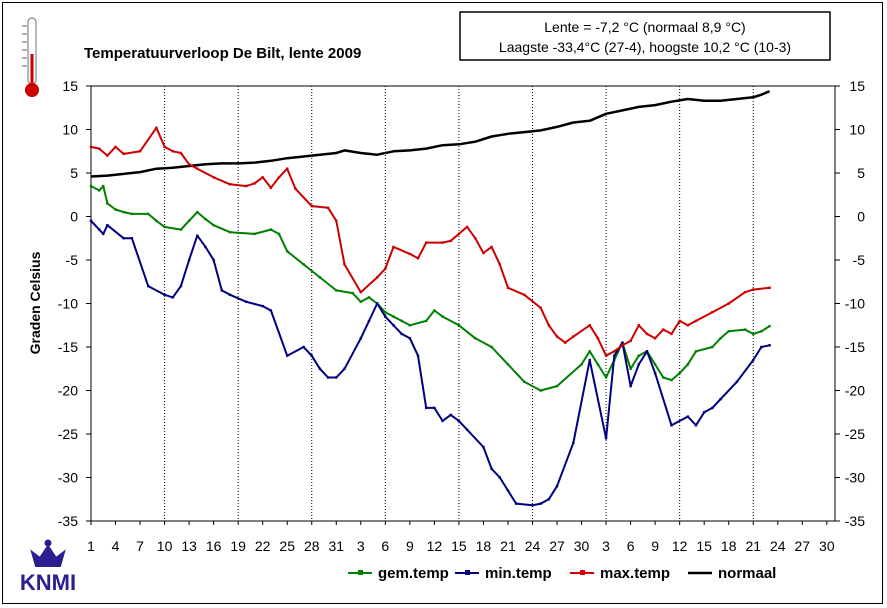 Image resolution: width=887 pixels, height=608 pixels. Describe the element at coordinates (484, 546) in the screenshot. I see `x-tick-label: 18` at that location.